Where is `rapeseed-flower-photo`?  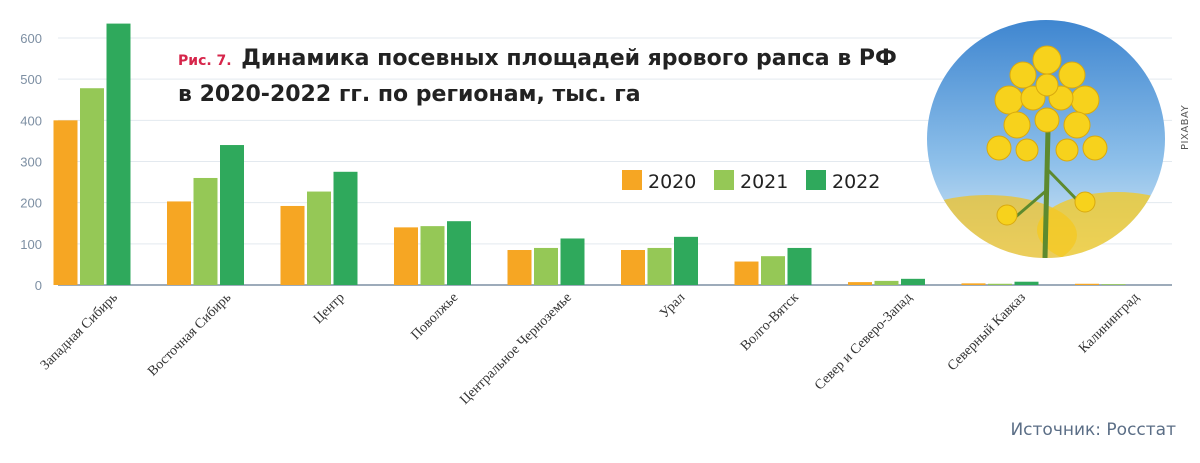
rapeseed-flower-photo is located at coordinates (1046, 139).